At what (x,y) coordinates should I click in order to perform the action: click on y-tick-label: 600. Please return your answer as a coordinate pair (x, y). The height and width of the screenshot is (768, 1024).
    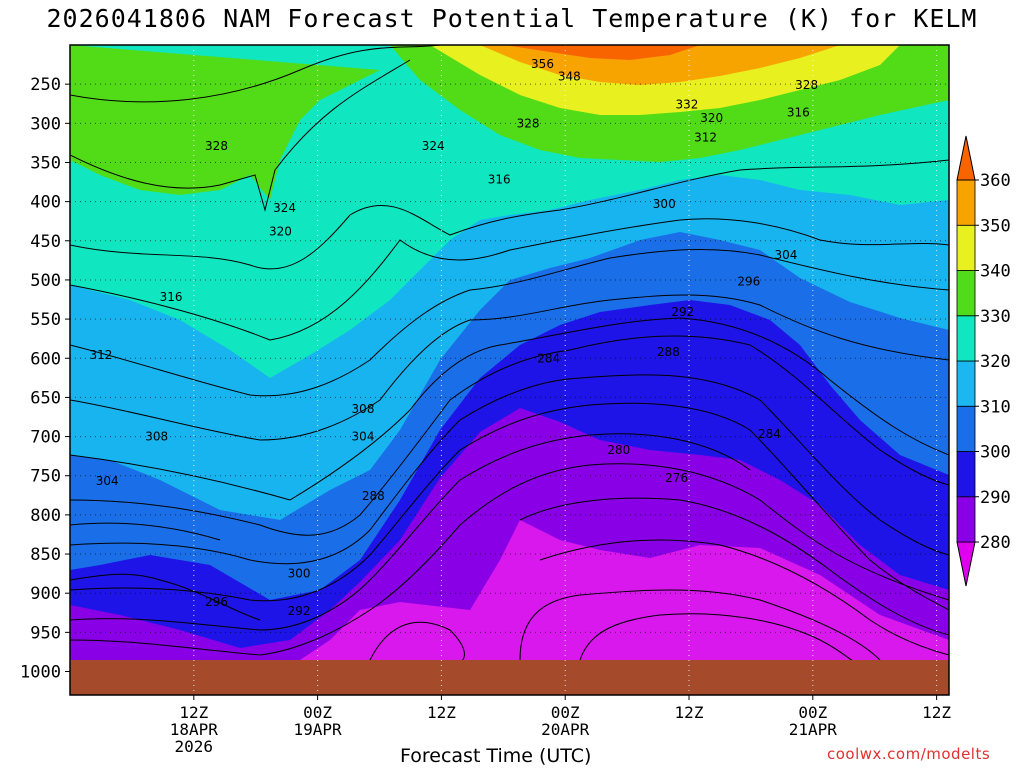
    Looking at the image, I should click on (45, 359).